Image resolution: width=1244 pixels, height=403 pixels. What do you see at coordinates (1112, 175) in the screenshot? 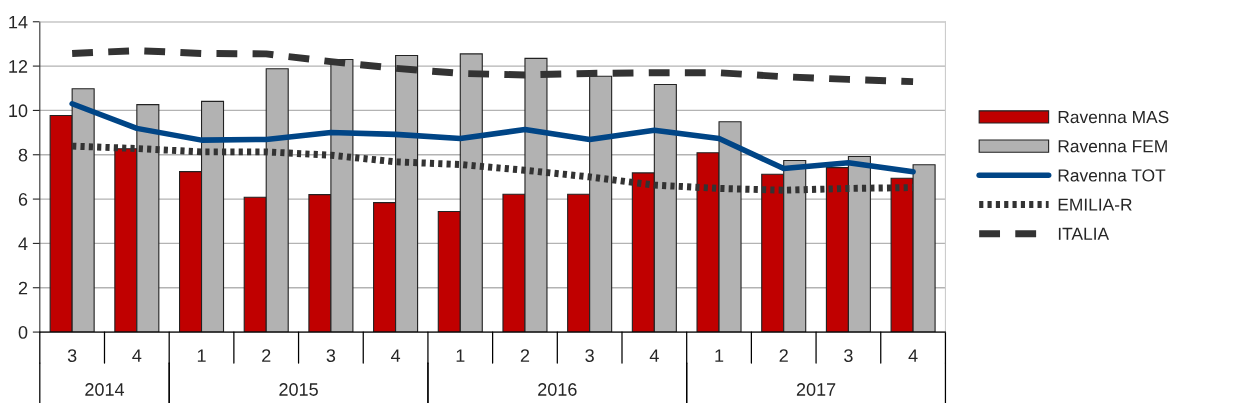
I see `legend-label: Ravenna TOT` at bounding box center [1112, 175].